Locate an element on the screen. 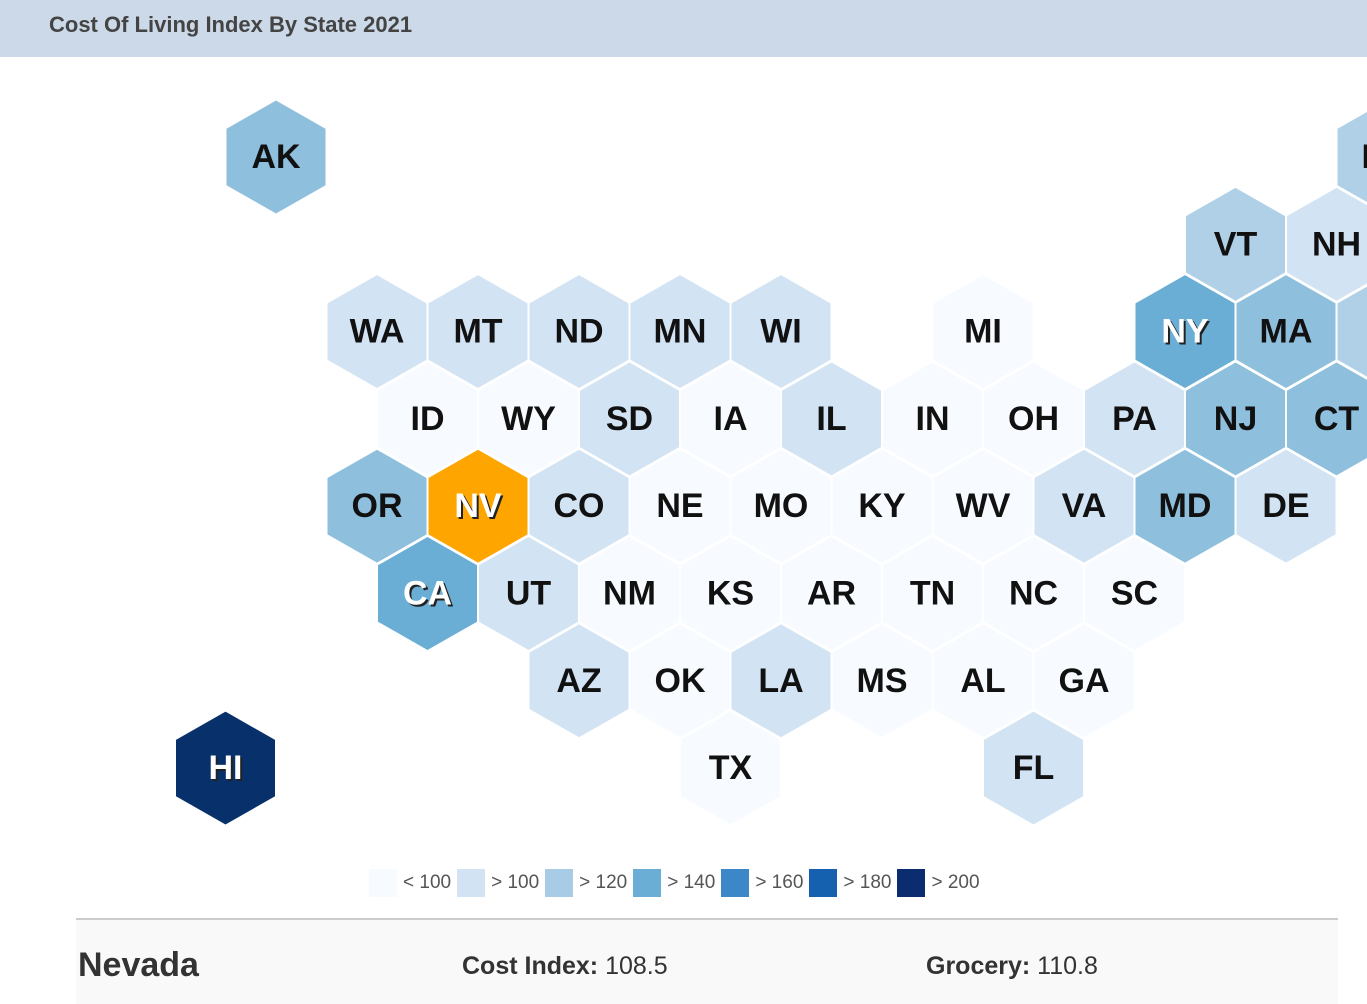 This screenshot has width=1367, height=1004. hex-tile-nd: ND is located at coordinates (579, 332).